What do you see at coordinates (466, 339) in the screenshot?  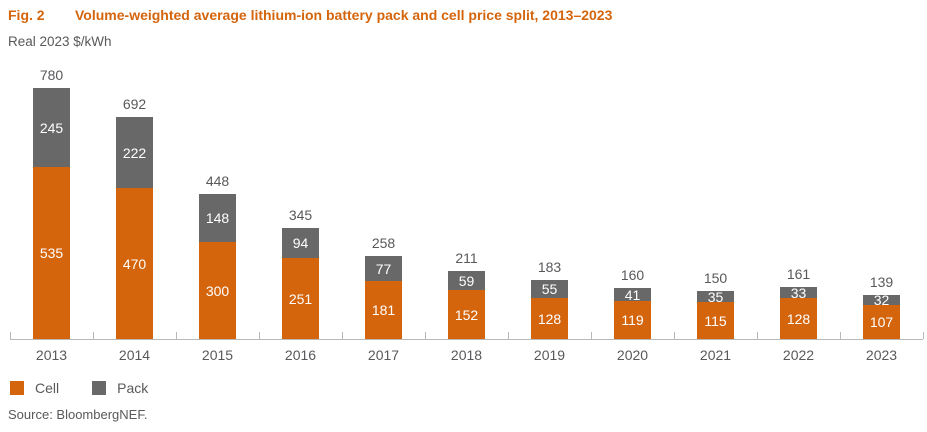 I see `x-axis-line` at bounding box center [466, 339].